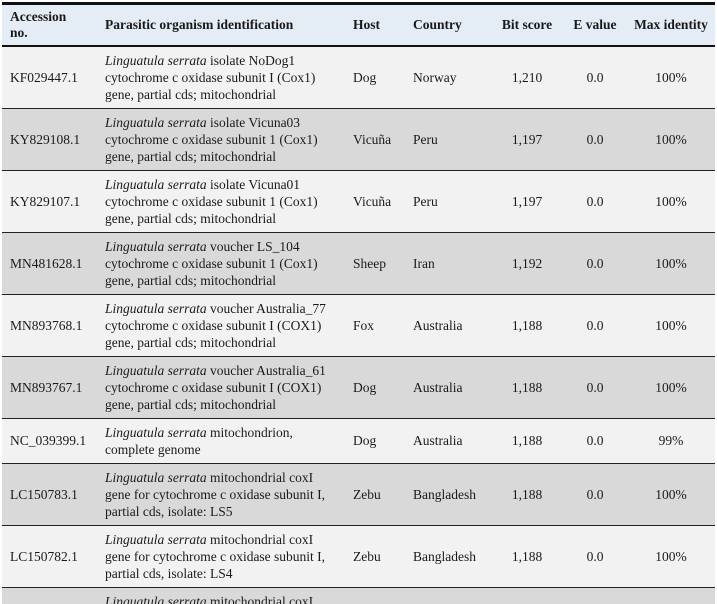 The image size is (717, 604). What do you see at coordinates (50, 263) in the screenshot?
I see `accession-cell: MN481628.1` at bounding box center [50, 263].